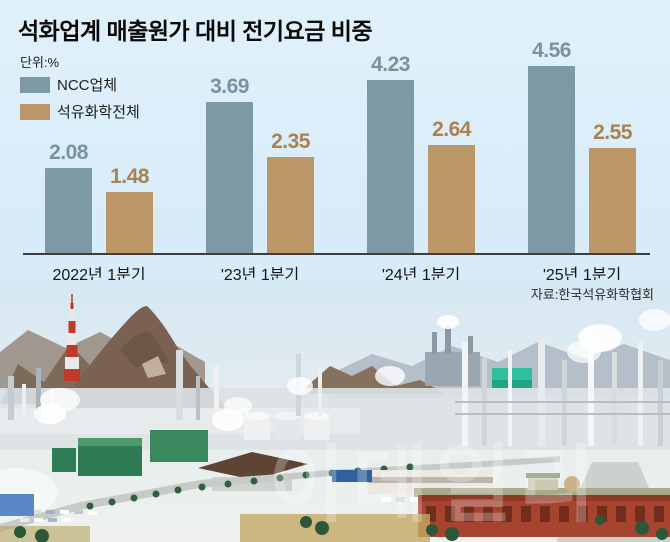 Image resolution: width=670 pixels, height=542 pixels. Describe the element at coordinates (335, 528) in the screenshot. I see `grass` at that location.